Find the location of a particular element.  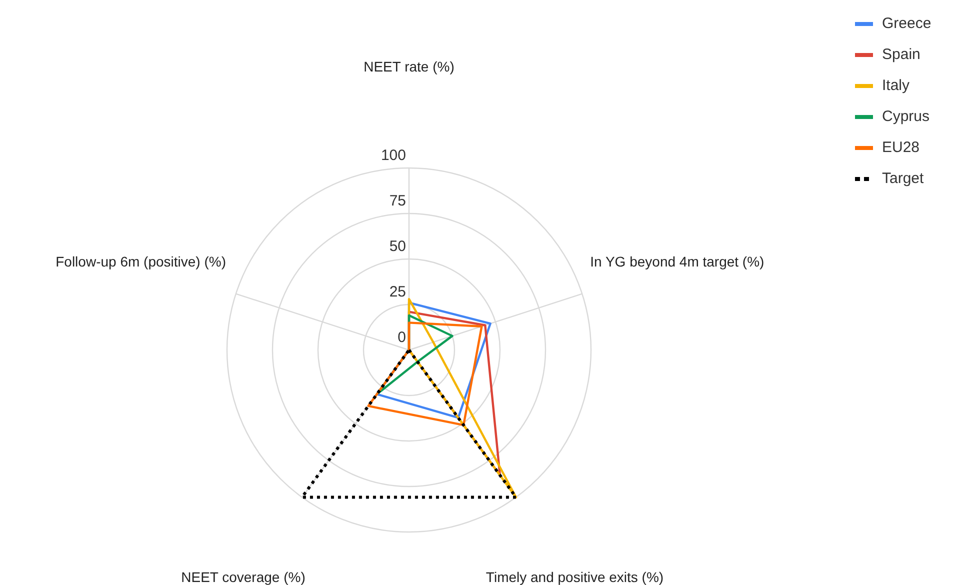

spoke-label: In YG beyond 4m target (%) is located at coordinates (677, 262).